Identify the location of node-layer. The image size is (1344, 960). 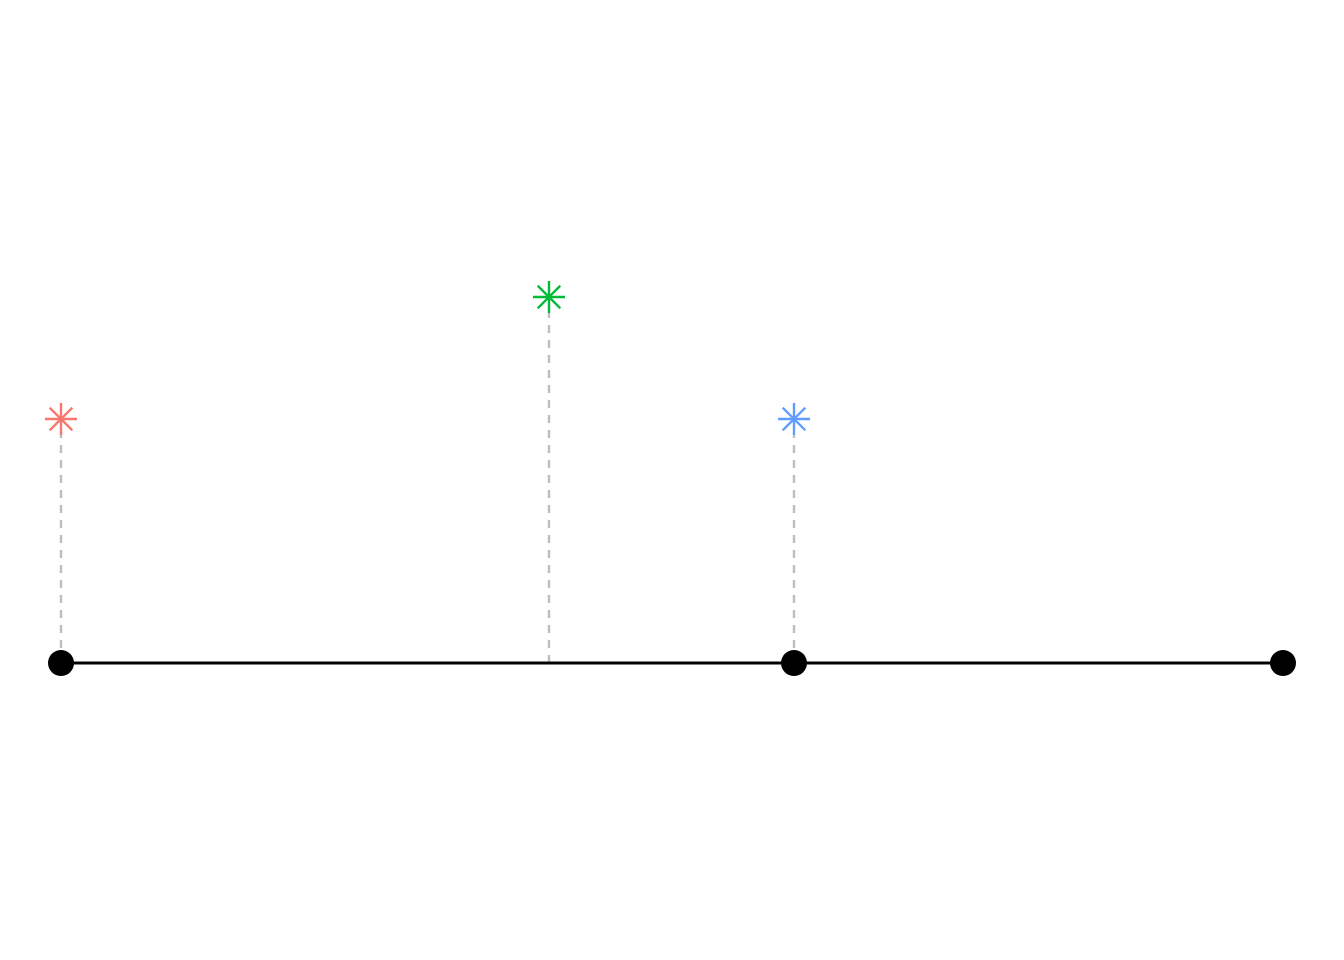
(672, 663).